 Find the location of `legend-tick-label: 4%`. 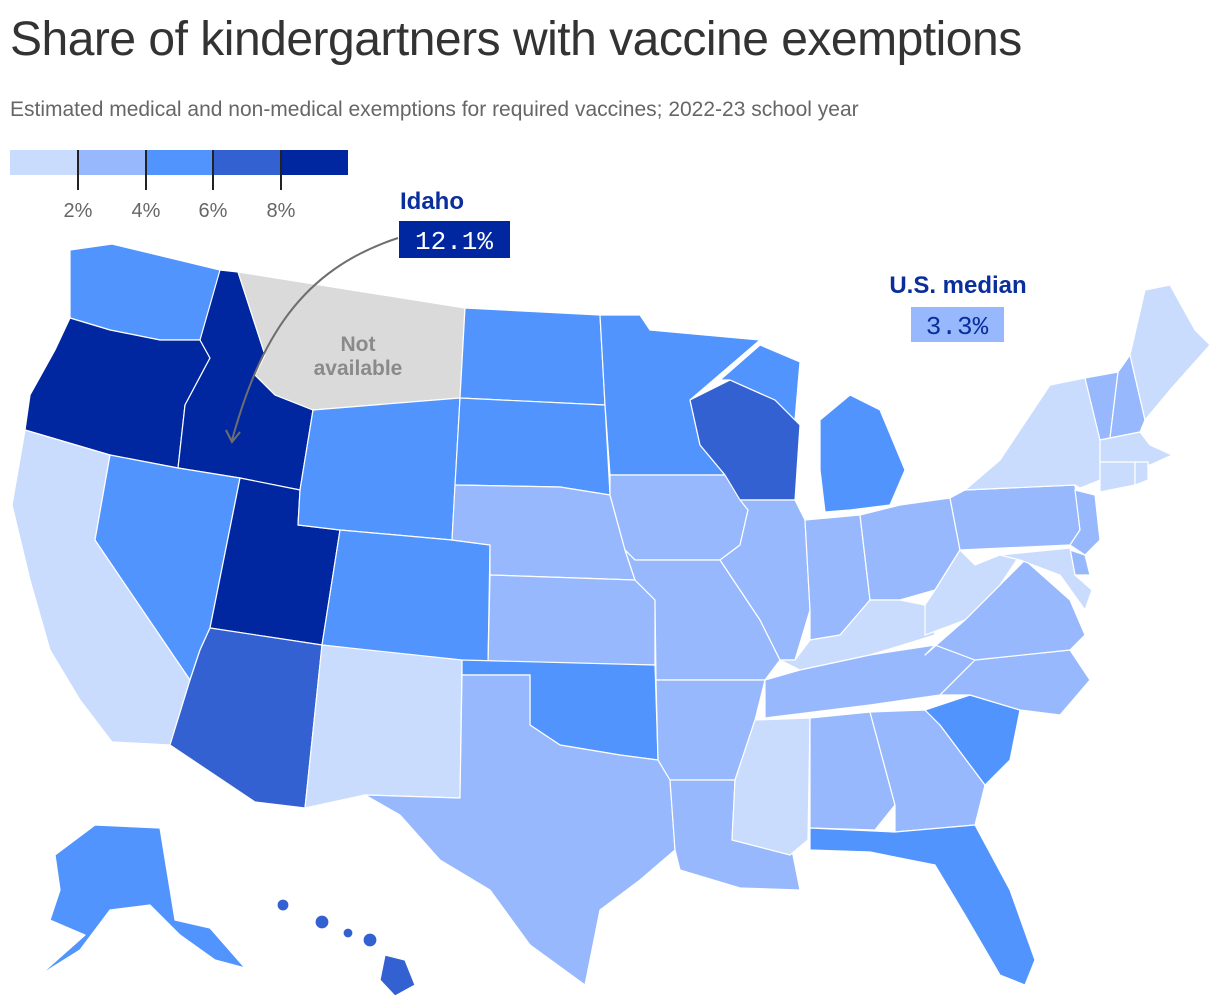

legend-tick-label: 4% is located at coordinates (146, 211).